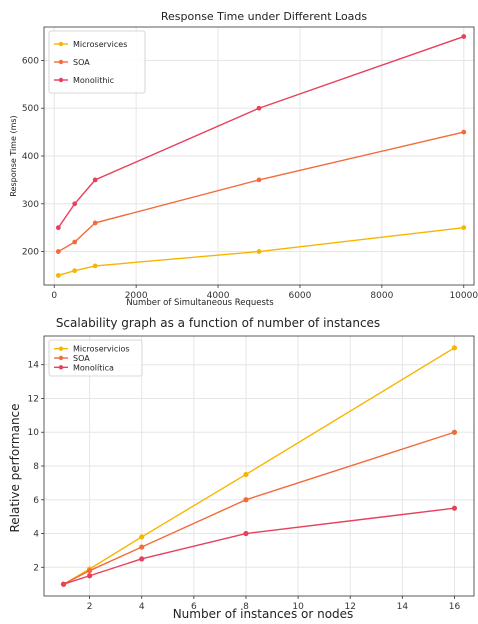 This screenshot has height=624, width=478. What do you see at coordinates (403, 607) in the screenshot?
I see `x-tick-label: 14` at bounding box center [403, 607].